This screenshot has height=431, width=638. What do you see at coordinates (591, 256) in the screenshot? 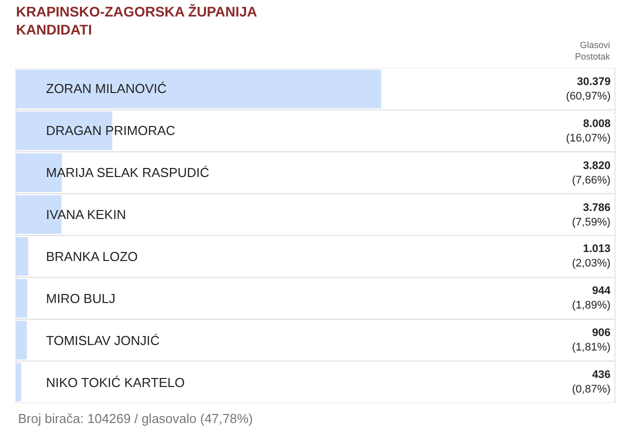
I see `data-label: 1.013 (2,03%)` at bounding box center [591, 256].